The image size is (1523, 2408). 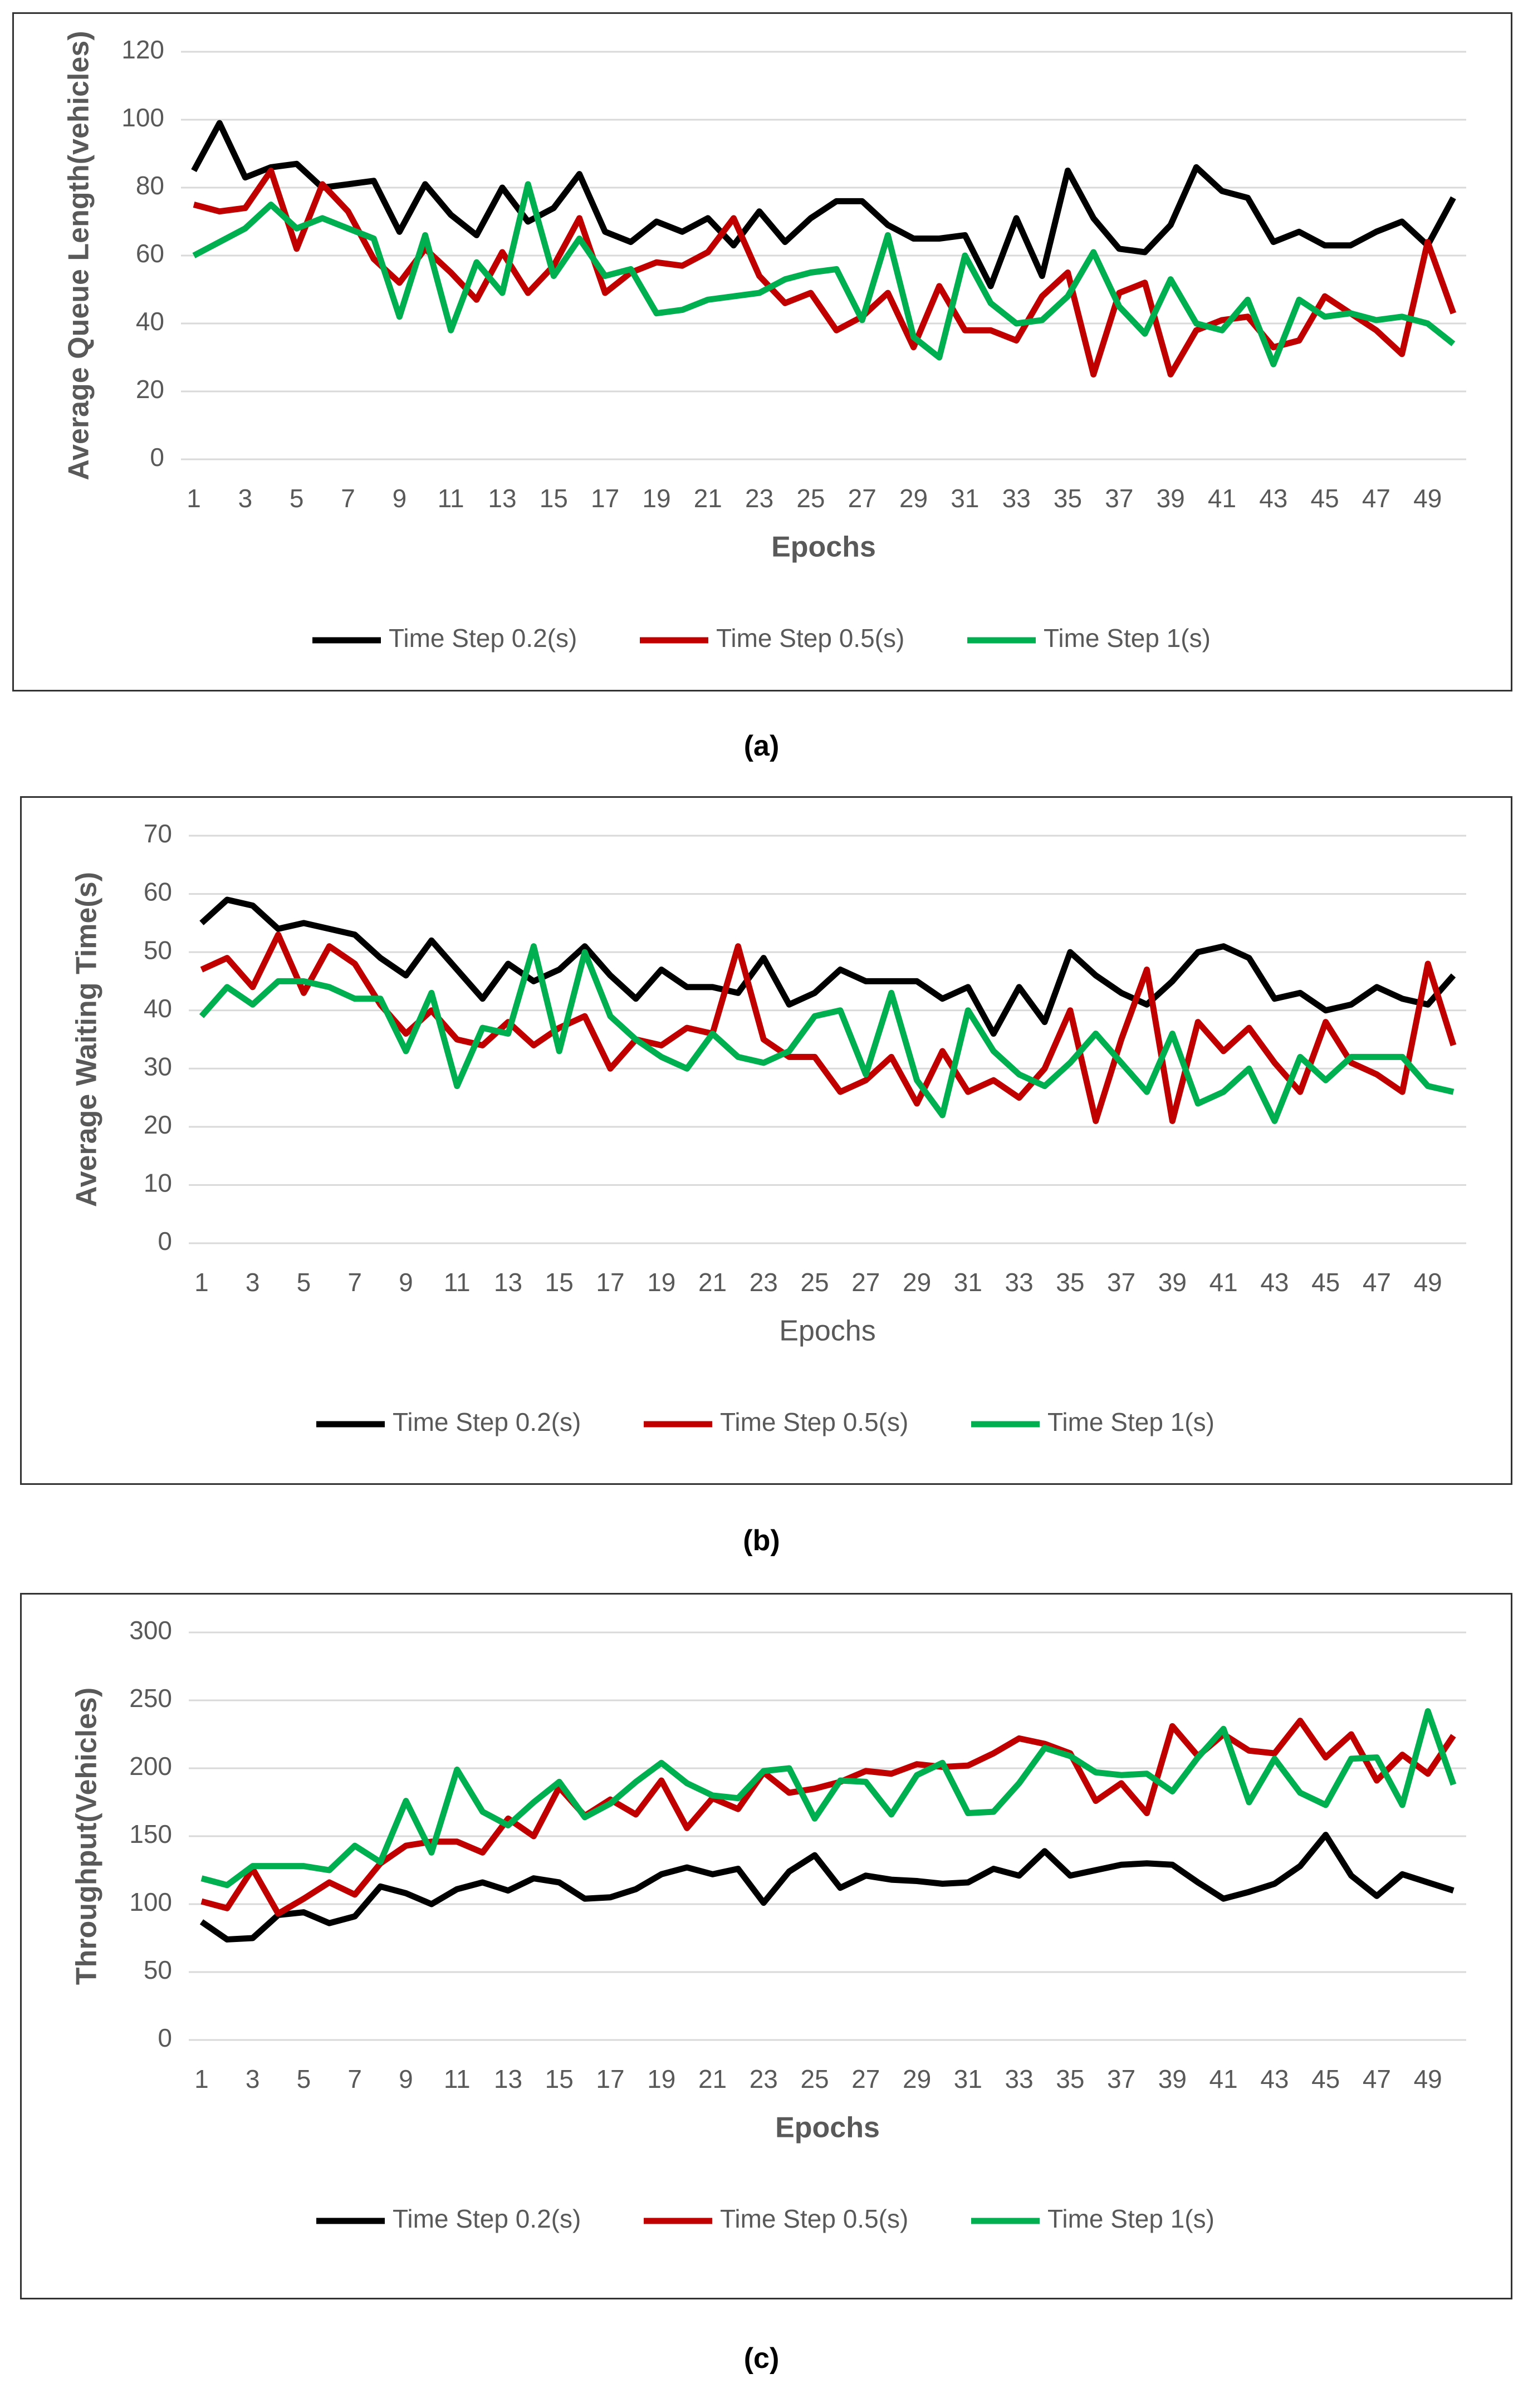 What do you see at coordinates (143, 49) in the screenshot?
I see `y-tick-label: 120` at bounding box center [143, 49].